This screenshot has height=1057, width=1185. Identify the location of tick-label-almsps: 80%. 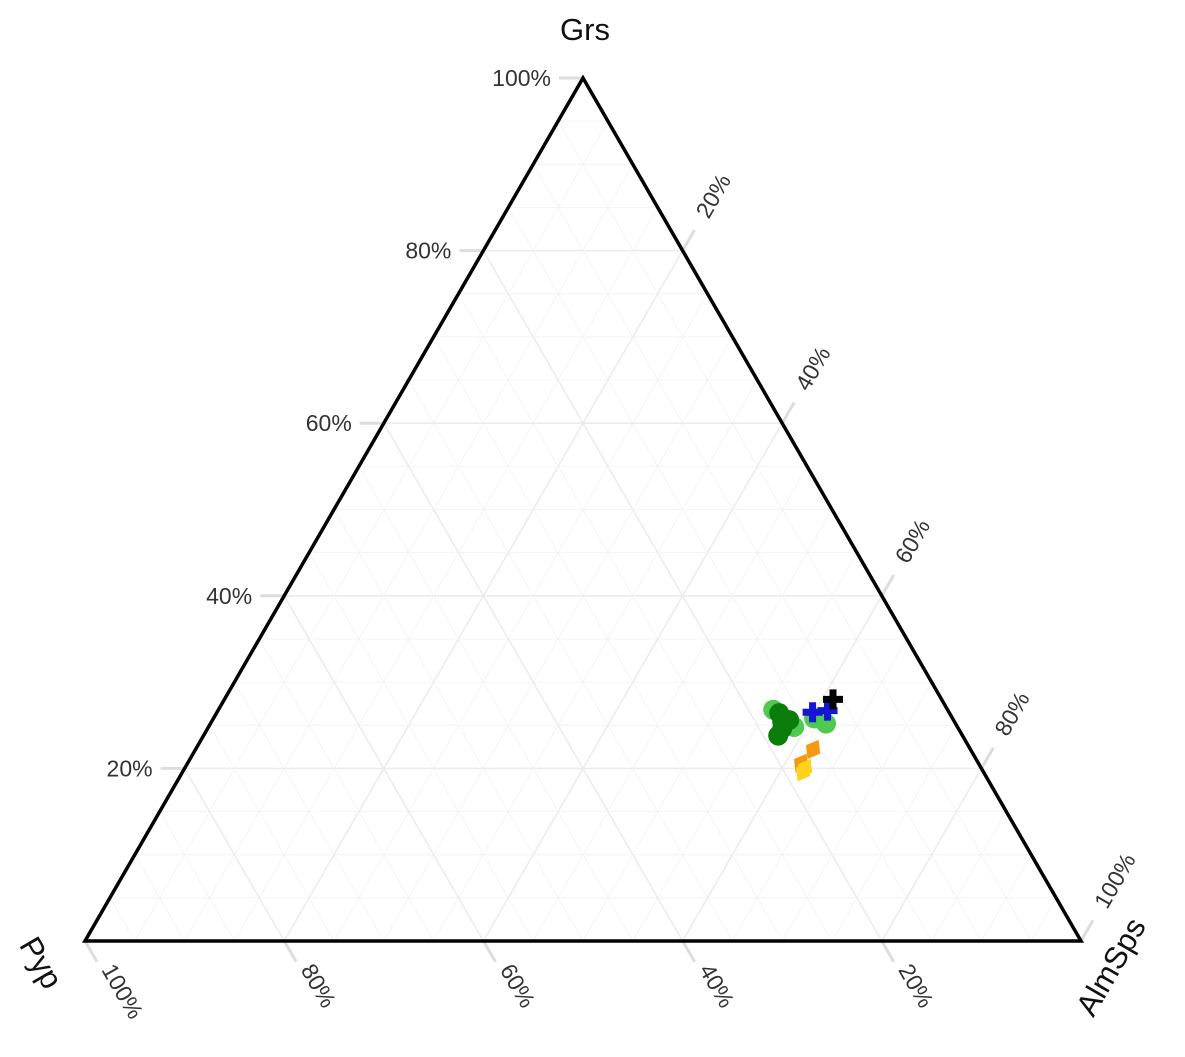
(1012, 713).